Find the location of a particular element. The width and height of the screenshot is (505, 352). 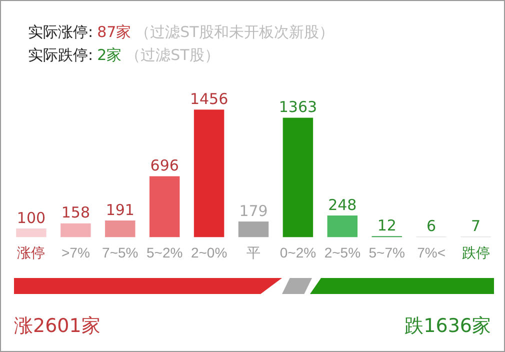

x-tick-label: 2~5% is located at coordinates (342, 252).